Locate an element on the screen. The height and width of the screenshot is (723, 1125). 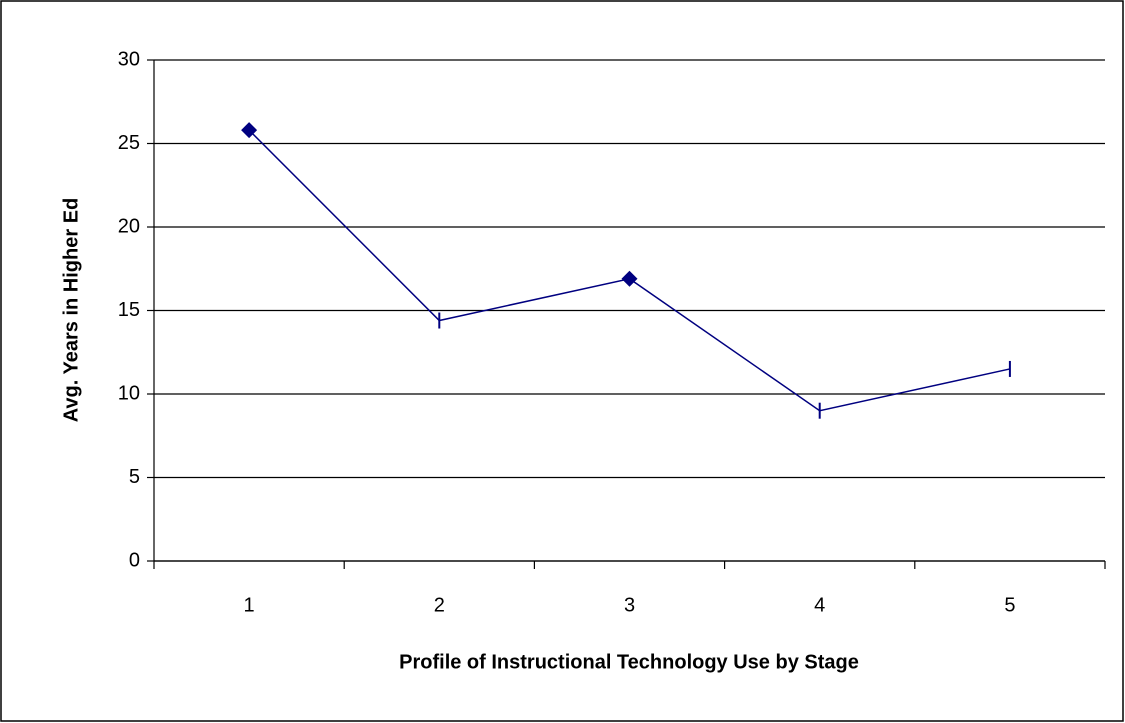
y-tick-label: 20 is located at coordinates (129, 226).